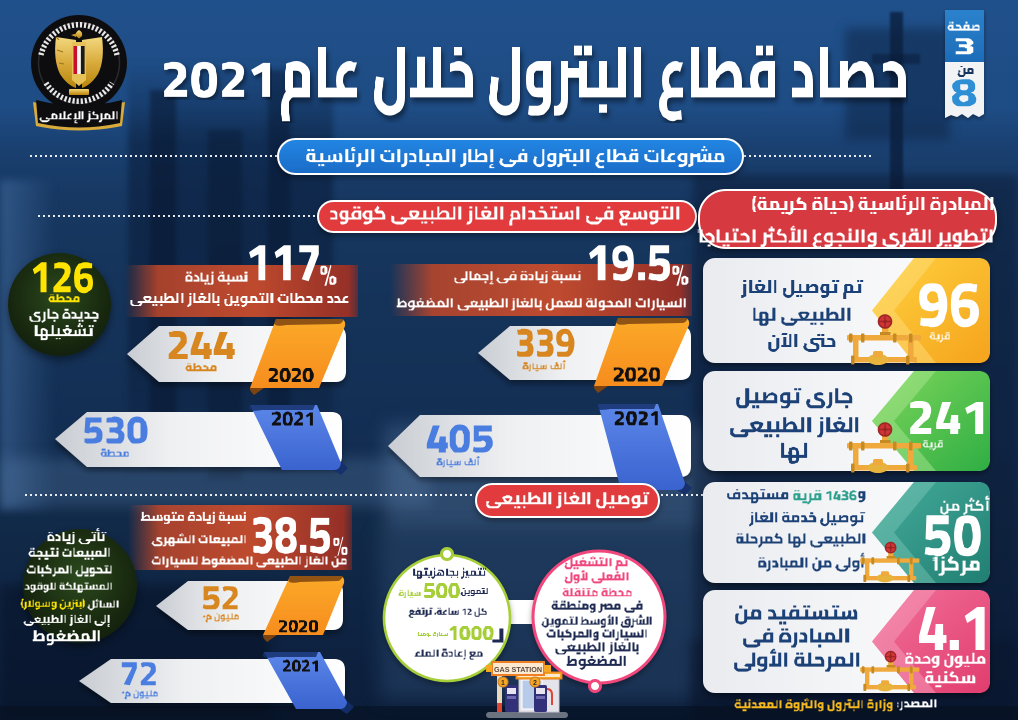  I want to click on svg-text: 2, so click(535, 683).